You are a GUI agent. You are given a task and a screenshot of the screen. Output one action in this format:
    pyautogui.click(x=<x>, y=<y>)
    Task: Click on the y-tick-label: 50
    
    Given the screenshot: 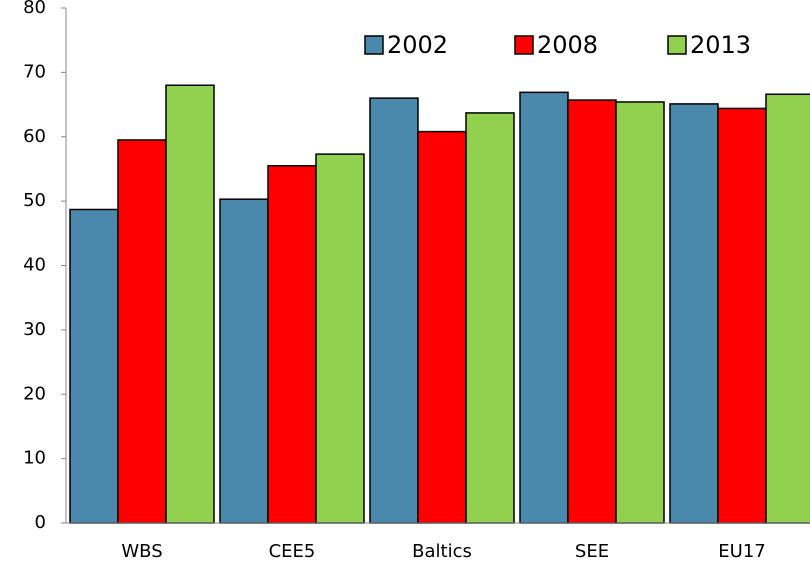 What is the action you would take?
    pyautogui.click(x=34, y=200)
    